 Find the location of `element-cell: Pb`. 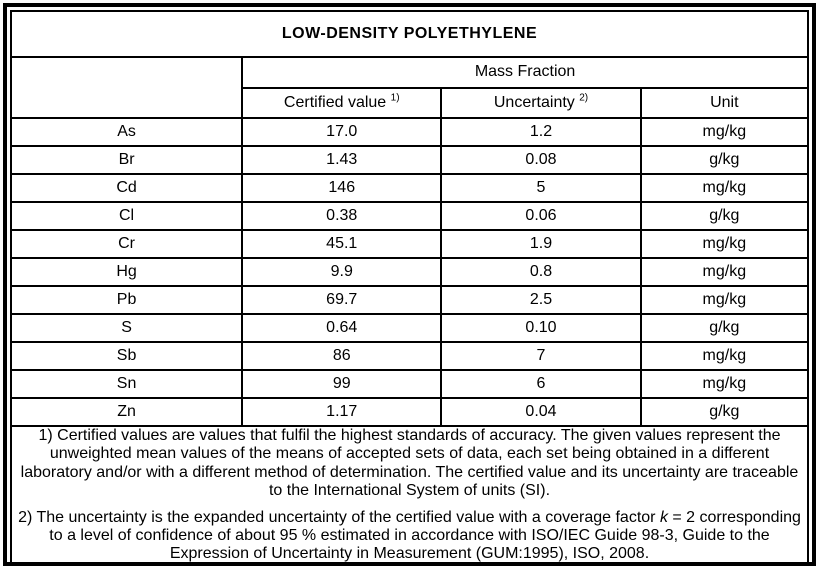

element-cell: Pb is located at coordinates (126, 300).